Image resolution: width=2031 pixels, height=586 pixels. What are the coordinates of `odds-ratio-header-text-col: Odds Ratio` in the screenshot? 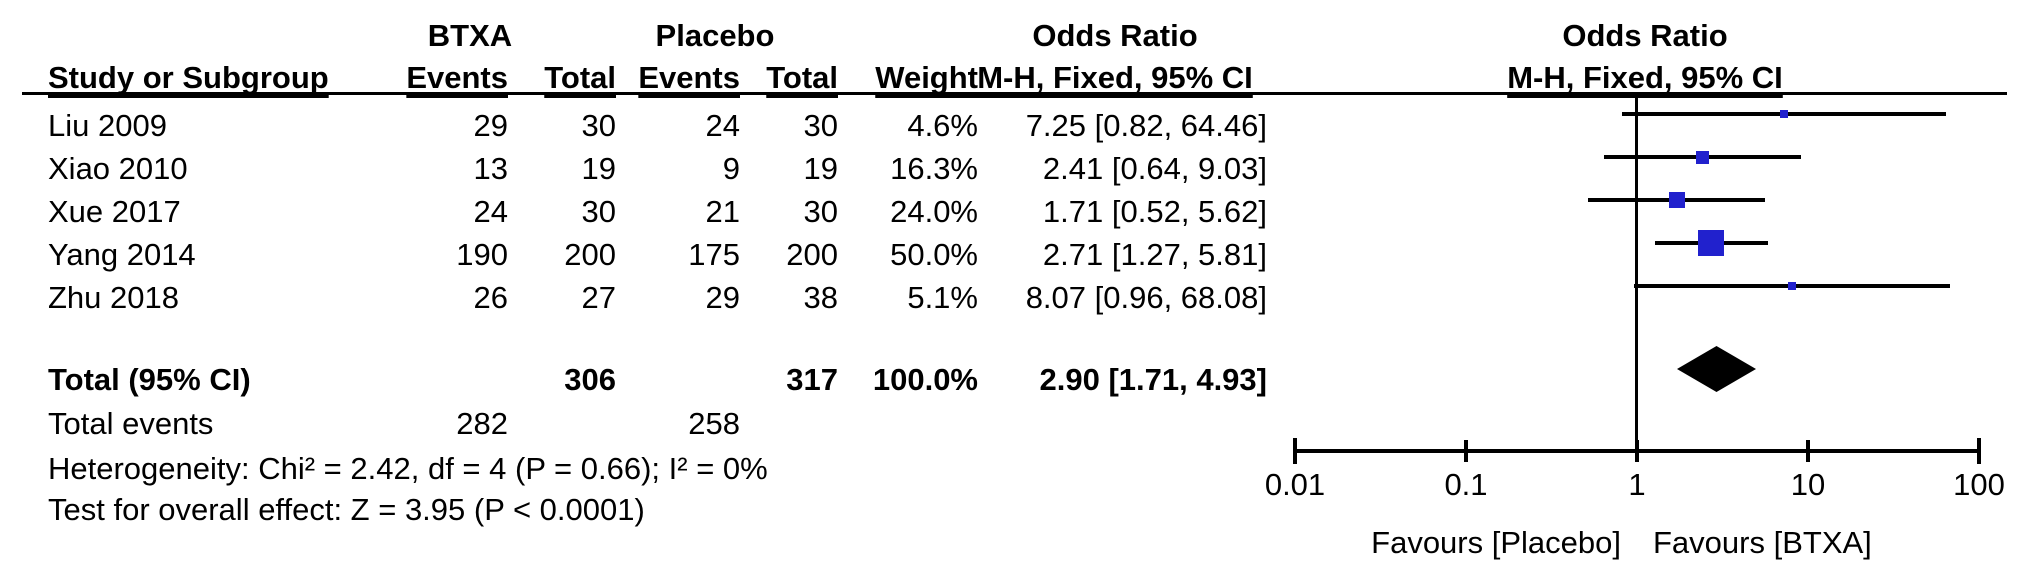 It's located at (1115, 35).